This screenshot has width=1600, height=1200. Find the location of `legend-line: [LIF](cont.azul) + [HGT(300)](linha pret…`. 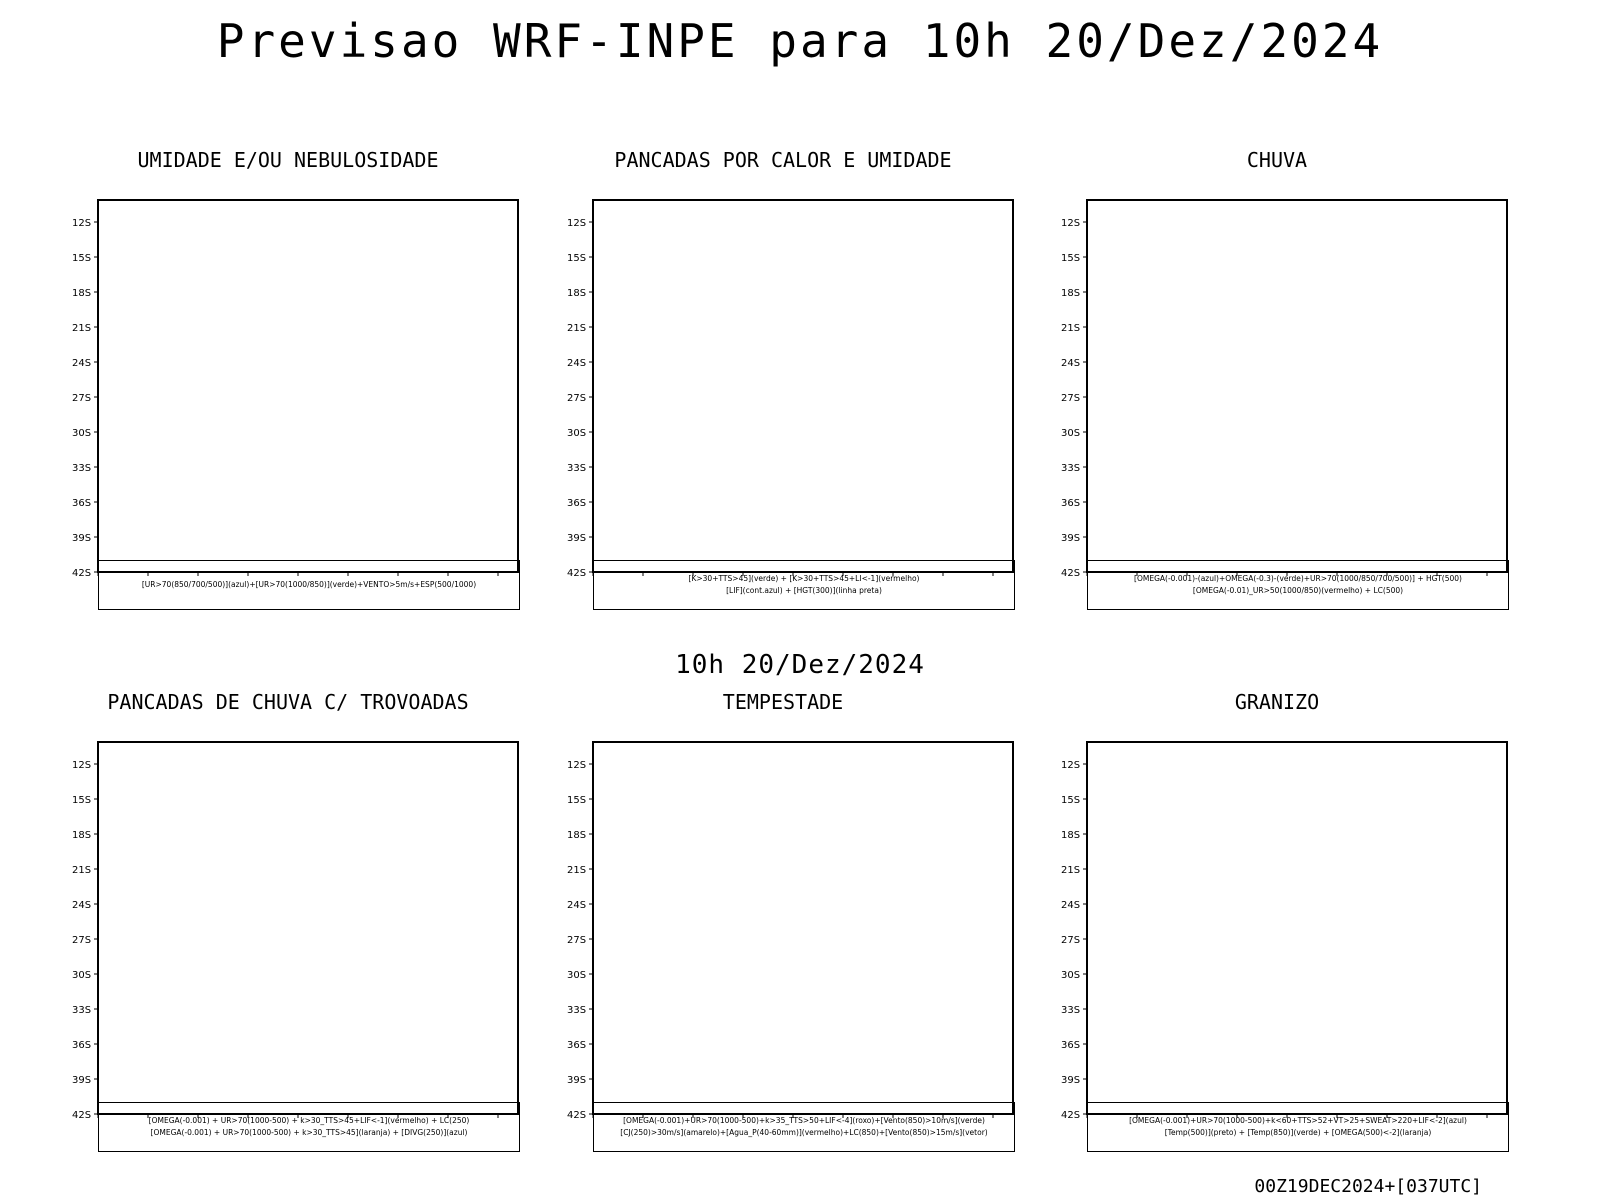

legend-line: [LIF](cont.azul) + [HGT(300)](linha pret… is located at coordinates (804, 590).